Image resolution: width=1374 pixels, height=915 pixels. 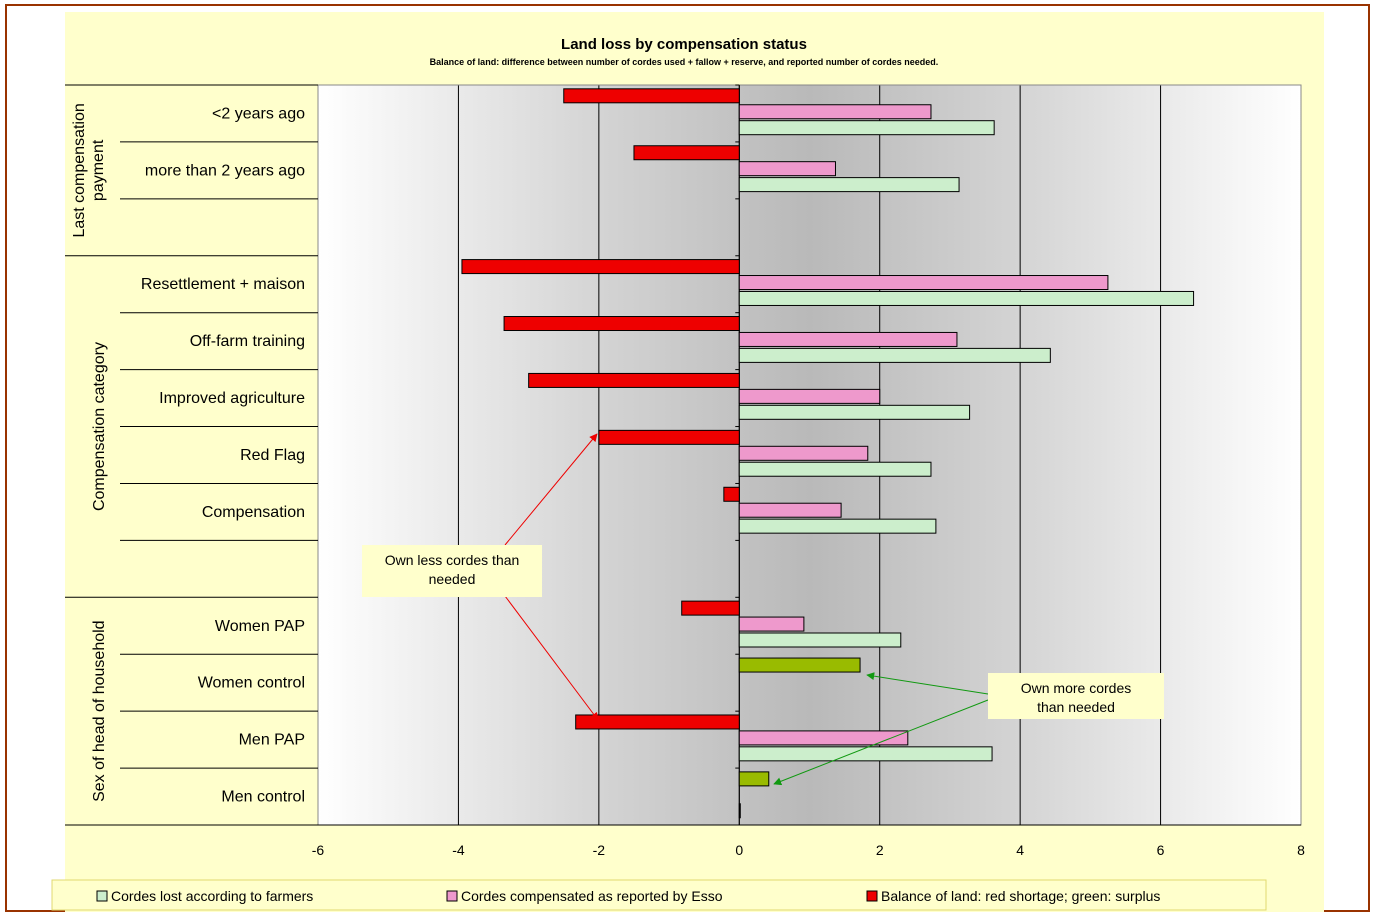 What do you see at coordinates (223, 284) in the screenshot?
I see `category-label: Resettlement + maison` at bounding box center [223, 284].